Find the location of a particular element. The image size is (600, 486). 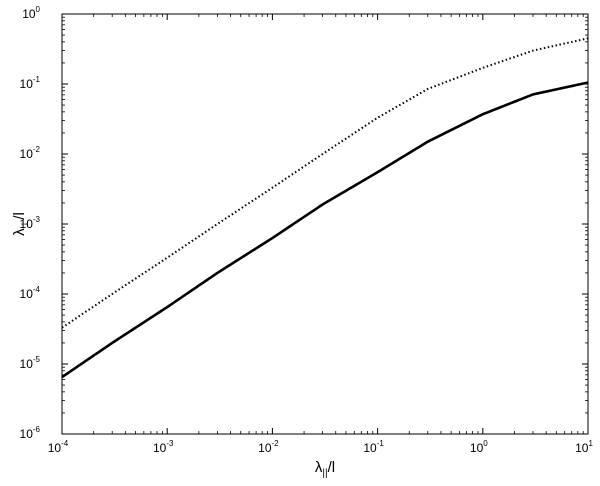

y-tick-label-2: 10⁻⁴ is located at coordinates (30, 293).